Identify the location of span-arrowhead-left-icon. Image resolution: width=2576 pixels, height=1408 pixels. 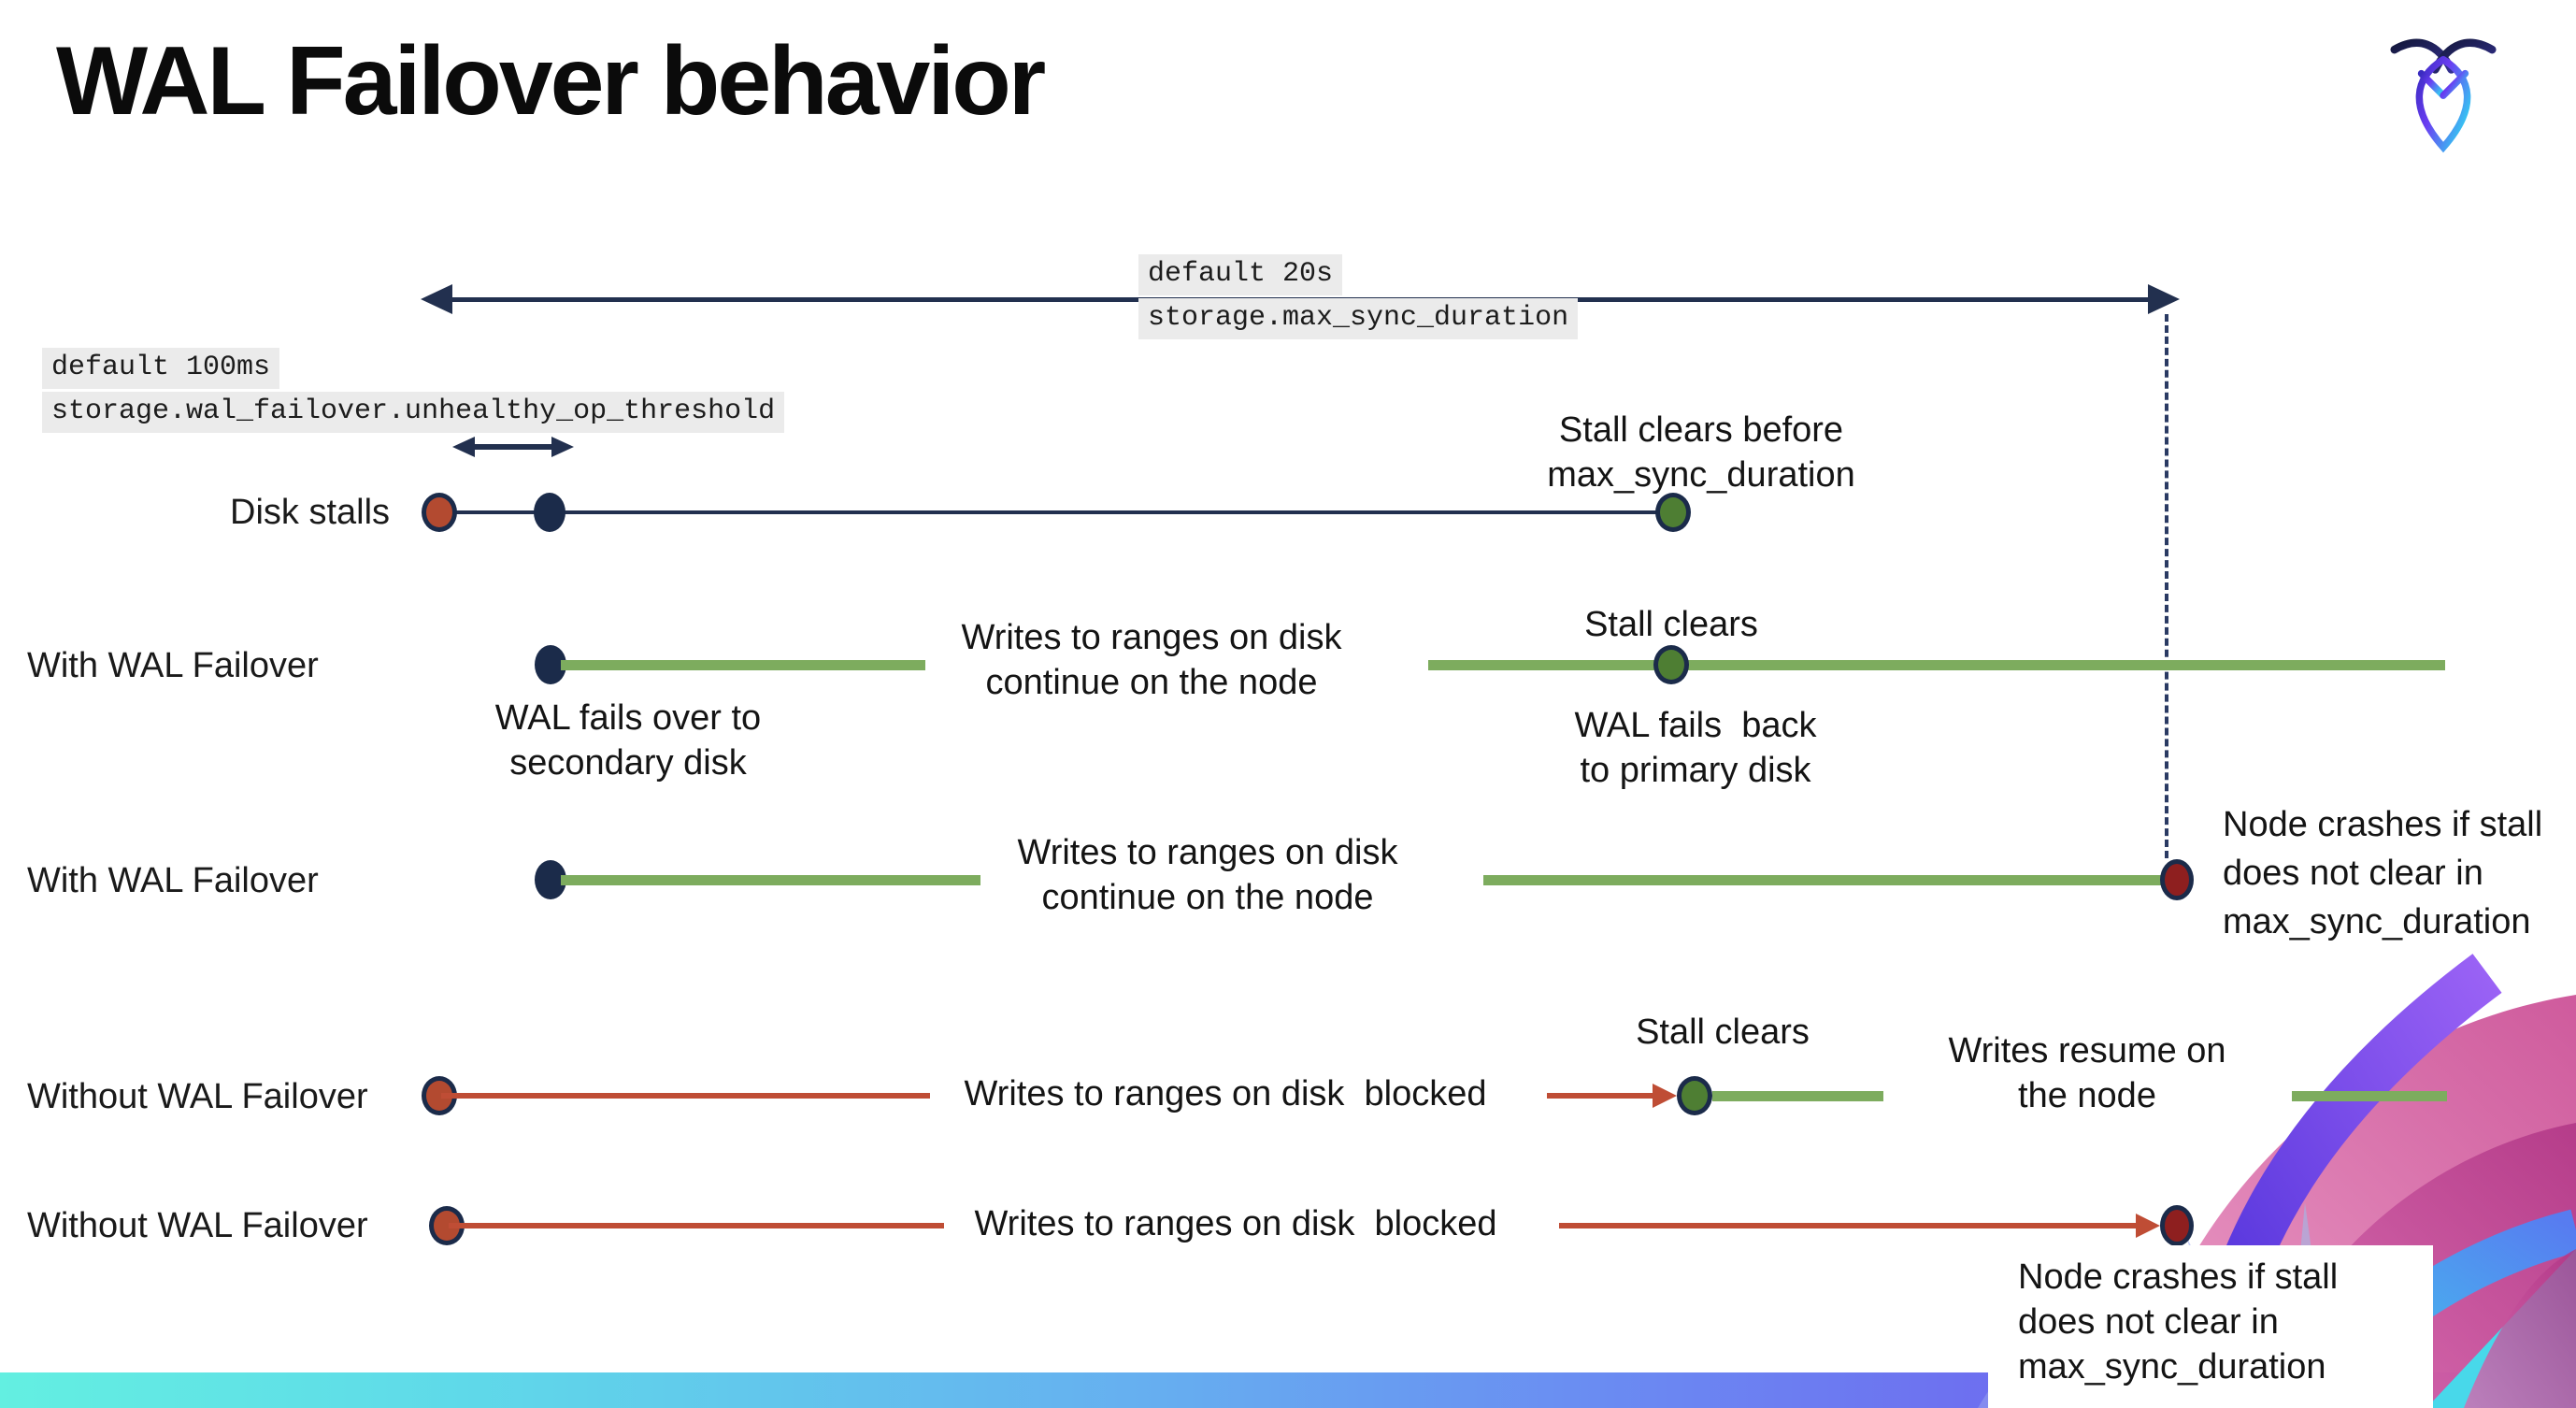
(436, 299).